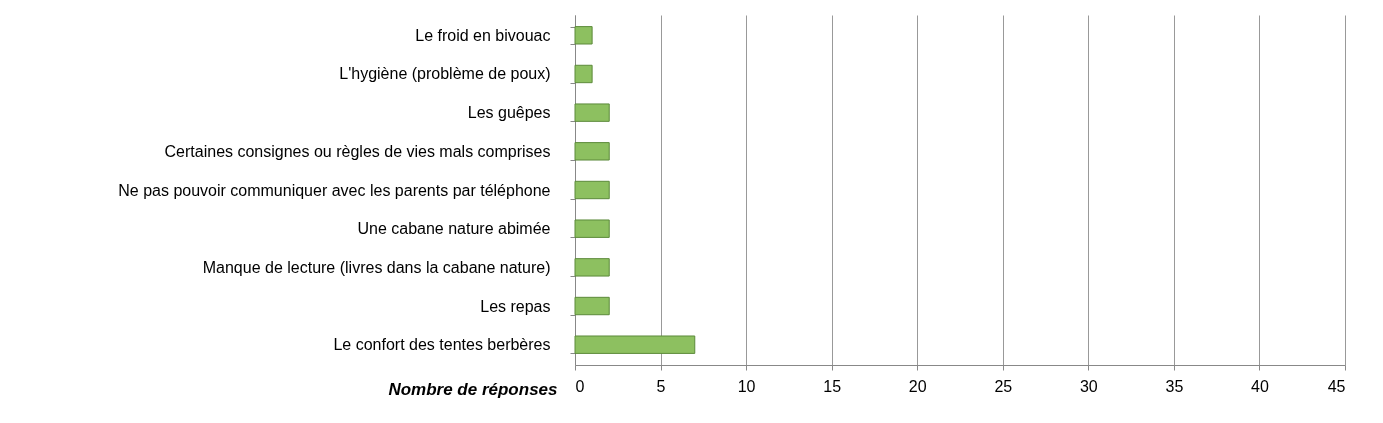 The width and height of the screenshot is (1383, 423). What do you see at coordinates (1336, 386) in the screenshot?
I see `x-tick-label: 45` at bounding box center [1336, 386].